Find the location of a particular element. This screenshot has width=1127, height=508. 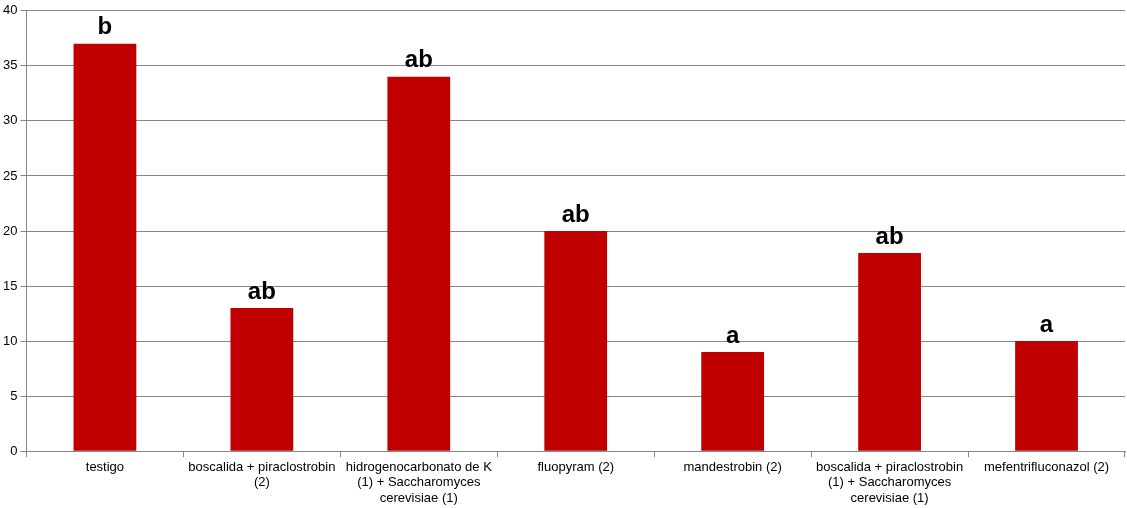

y-tick-label: 10 is located at coordinates (10, 340).